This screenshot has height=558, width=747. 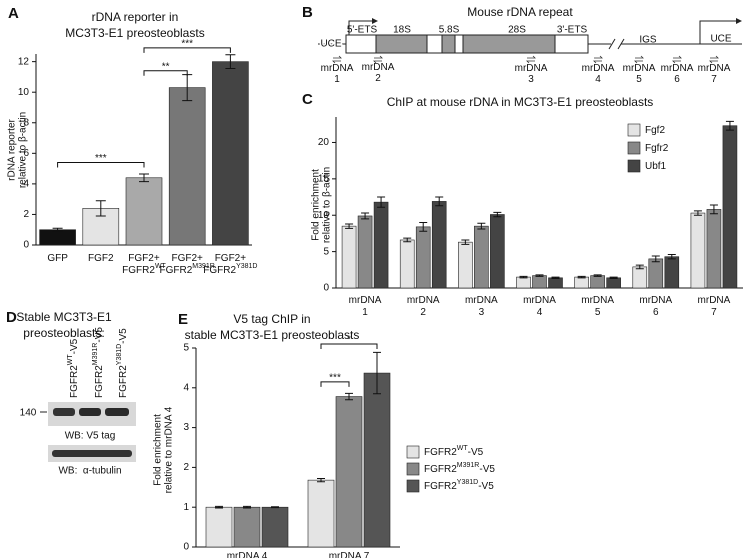 I want to click on y-tick-label: 1, so click(x=186, y=507).